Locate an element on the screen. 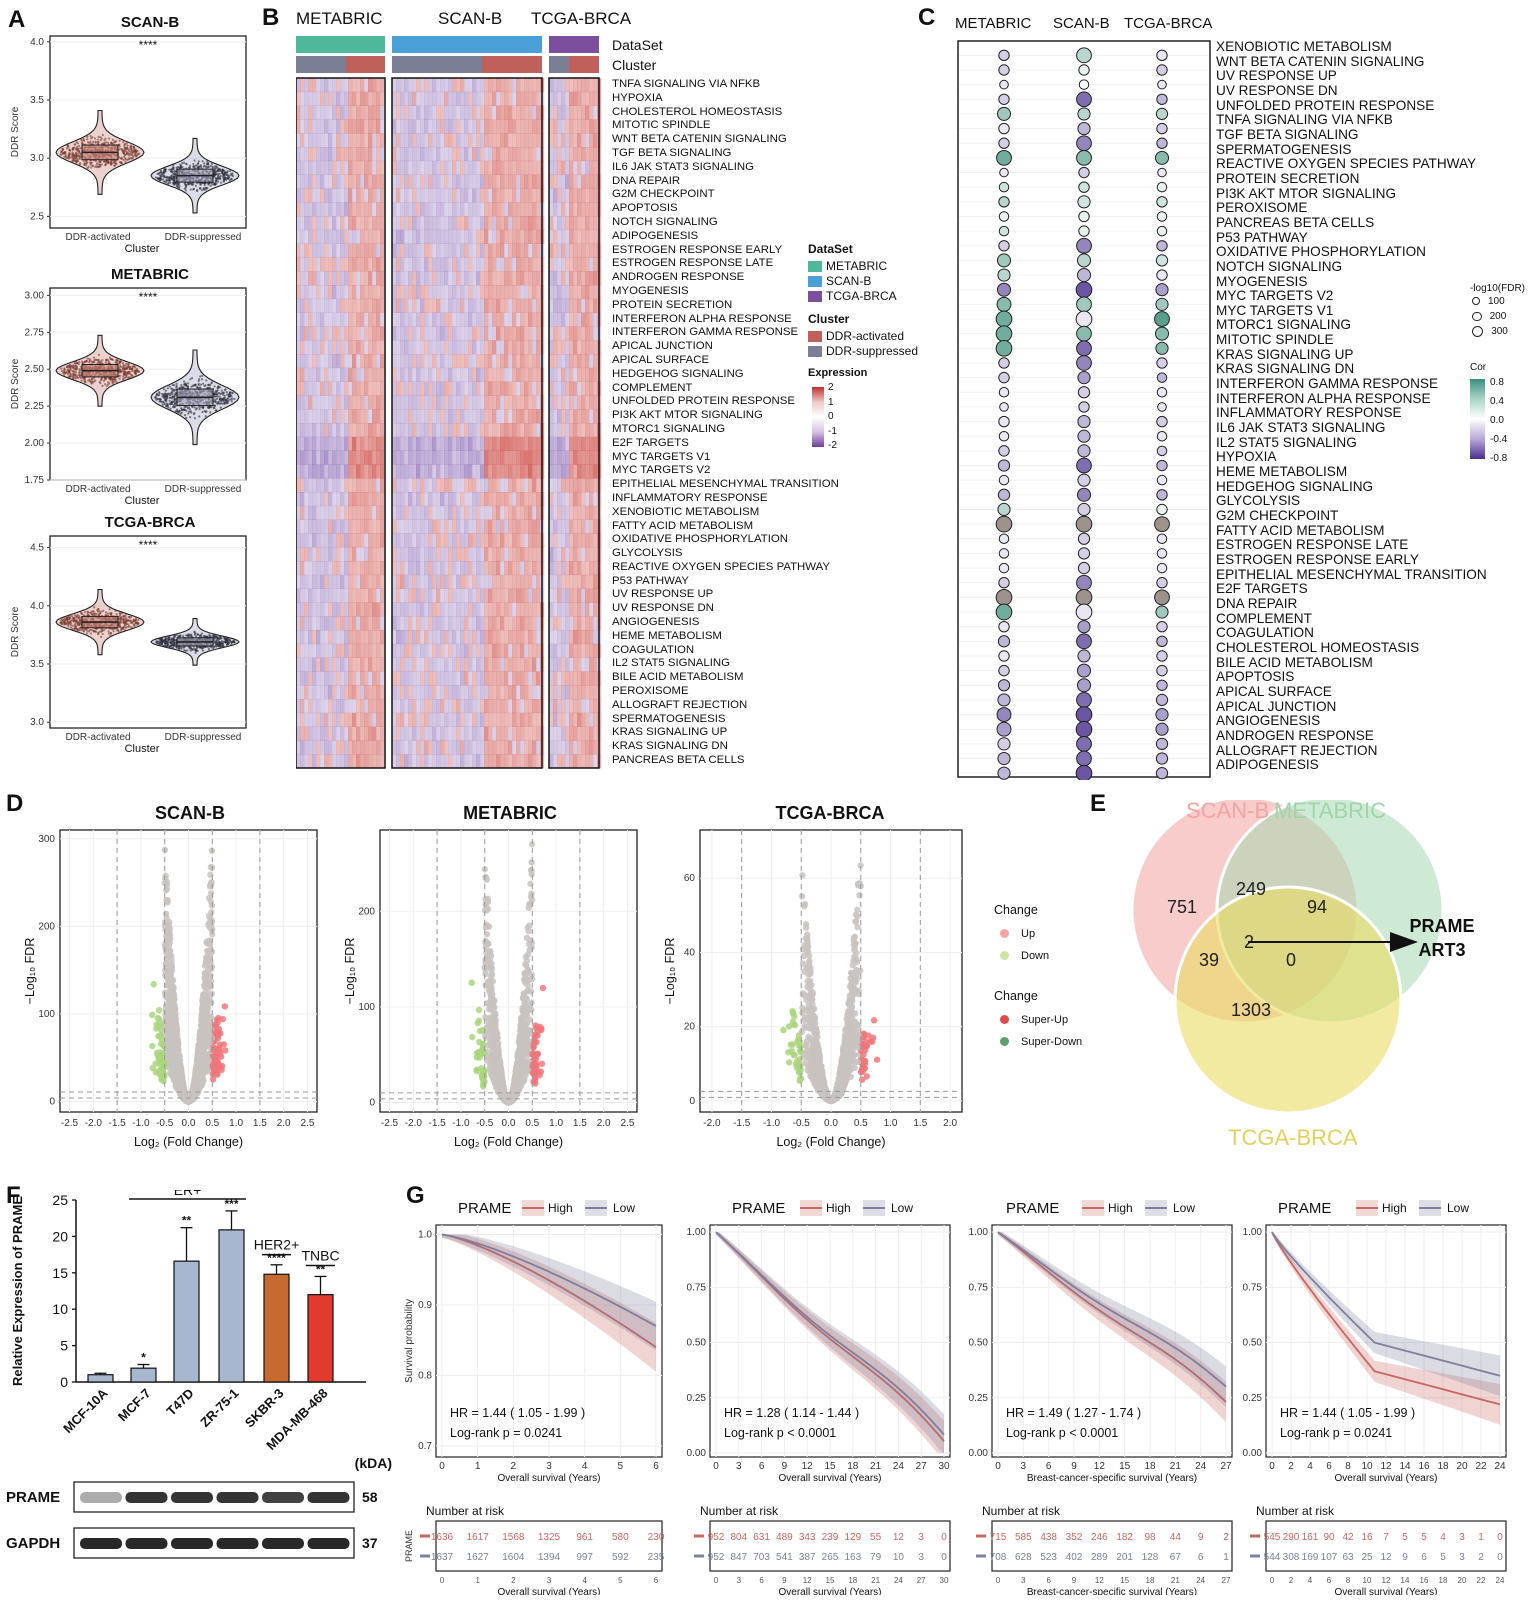 The width and height of the screenshot is (1535, 1600). y-tick-label: 4.0 is located at coordinates (37, 606).